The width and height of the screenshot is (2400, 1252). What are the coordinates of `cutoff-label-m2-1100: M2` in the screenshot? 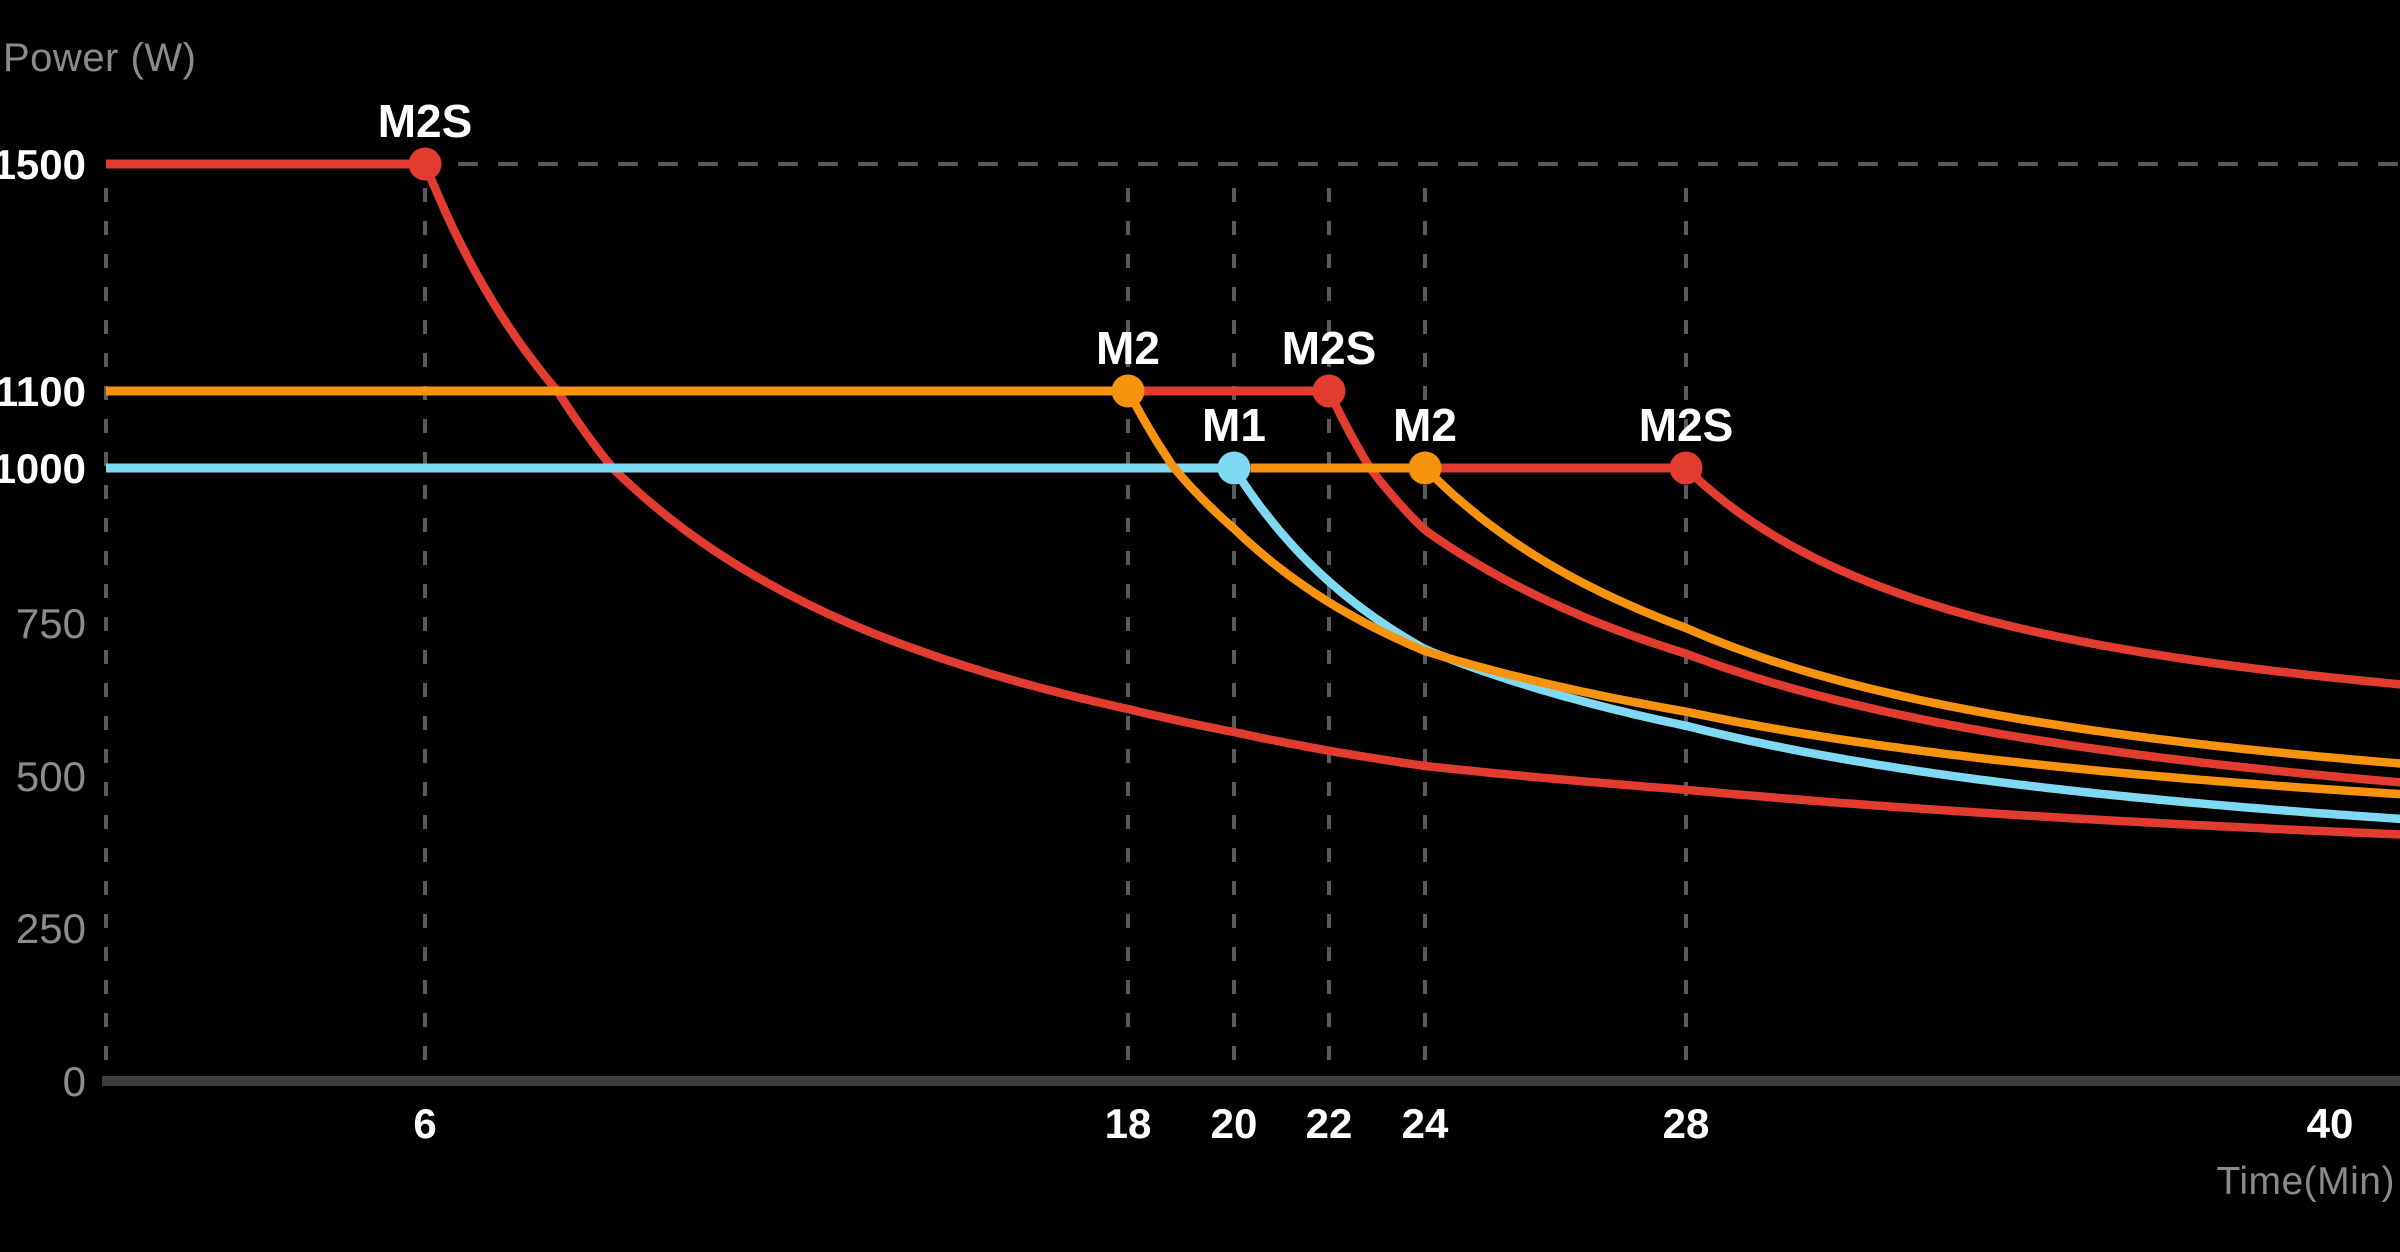 It's located at (1128, 348).